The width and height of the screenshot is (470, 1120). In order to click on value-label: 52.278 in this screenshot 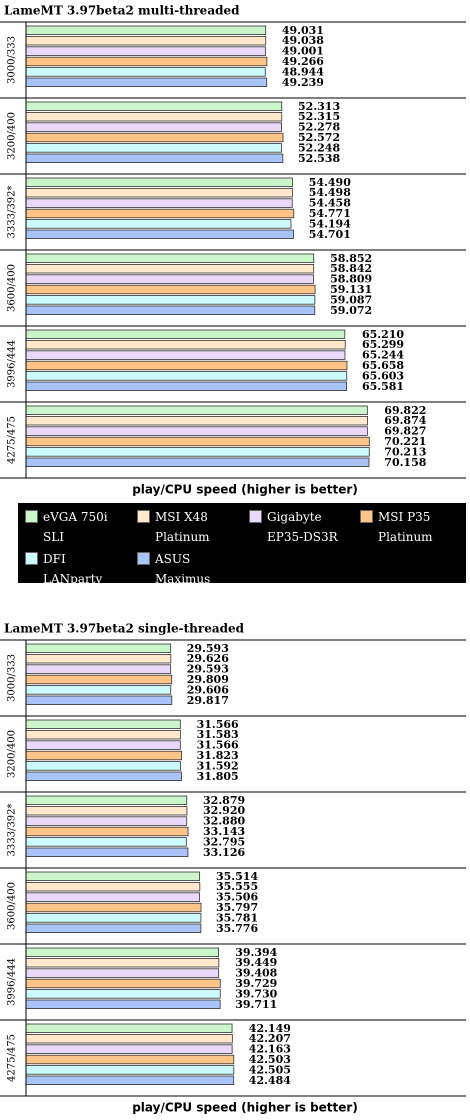, I will do `click(319, 127)`.